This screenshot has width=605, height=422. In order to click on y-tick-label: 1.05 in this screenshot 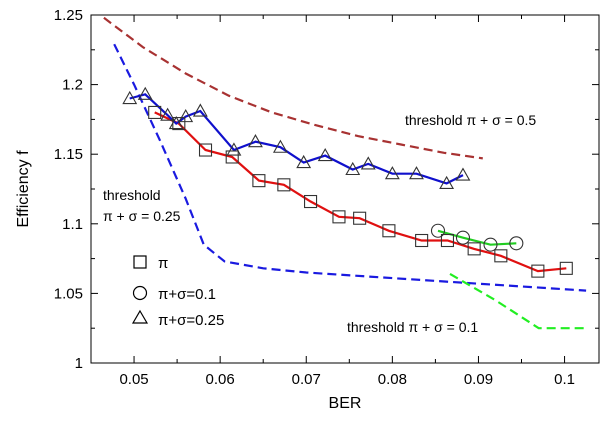, I will do `click(68, 293)`.